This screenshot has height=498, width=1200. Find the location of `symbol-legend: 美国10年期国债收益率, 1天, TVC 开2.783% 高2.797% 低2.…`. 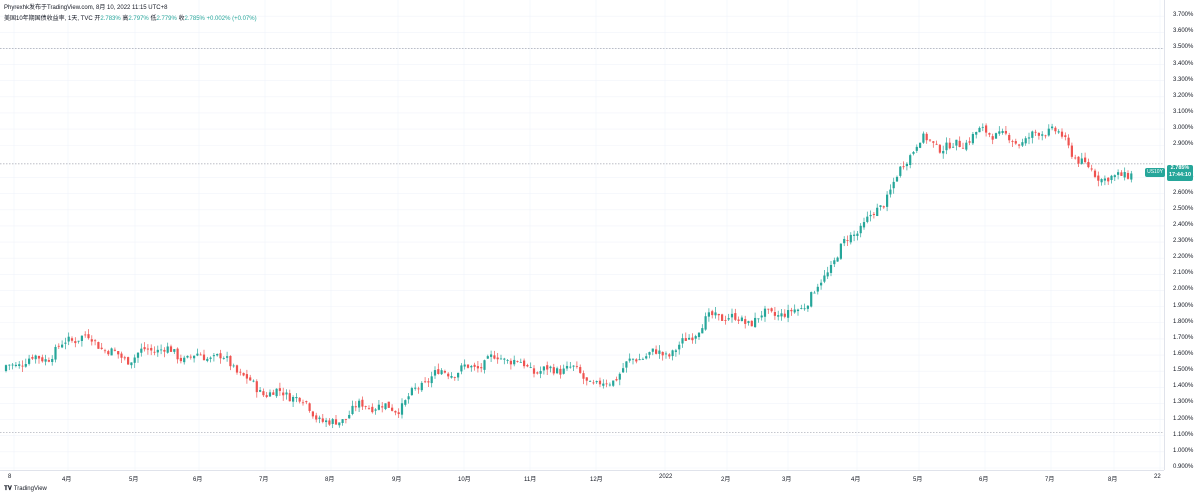

symbol-legend: 美国10年期国债收益率, 1天, TVC 开2.783% 高2.797% 低2.… is located at coordinates (130, 17).